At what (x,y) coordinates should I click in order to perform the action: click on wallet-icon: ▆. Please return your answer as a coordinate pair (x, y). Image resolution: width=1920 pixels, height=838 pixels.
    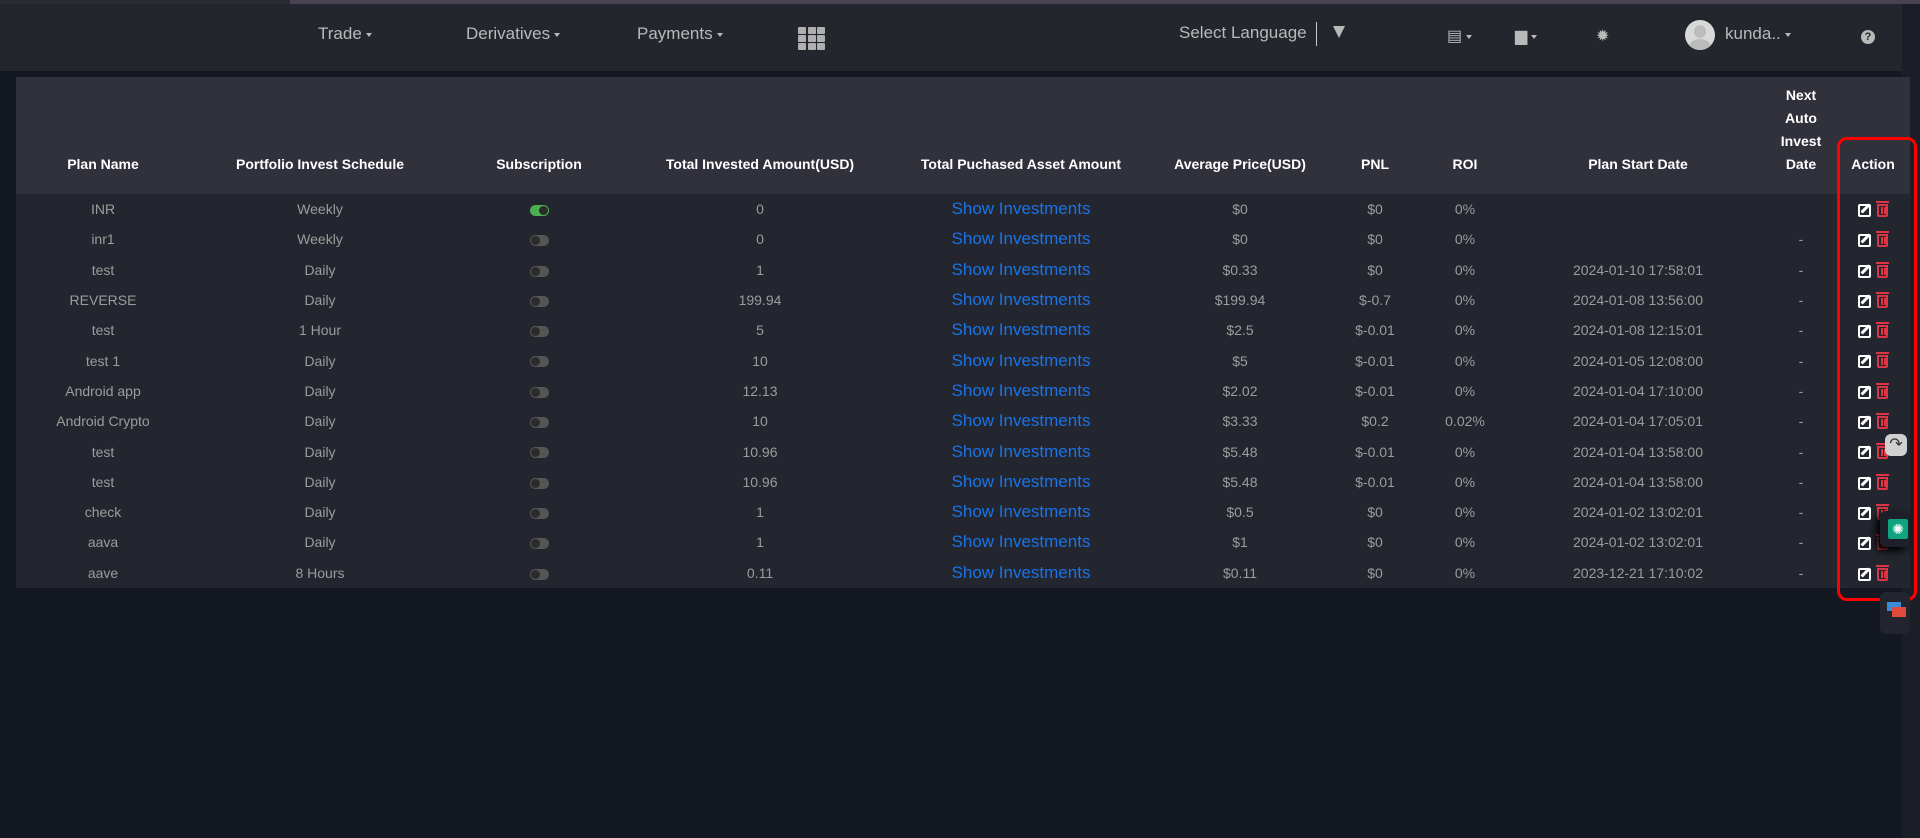
    Looking at the image, I should click on (1526, 36).